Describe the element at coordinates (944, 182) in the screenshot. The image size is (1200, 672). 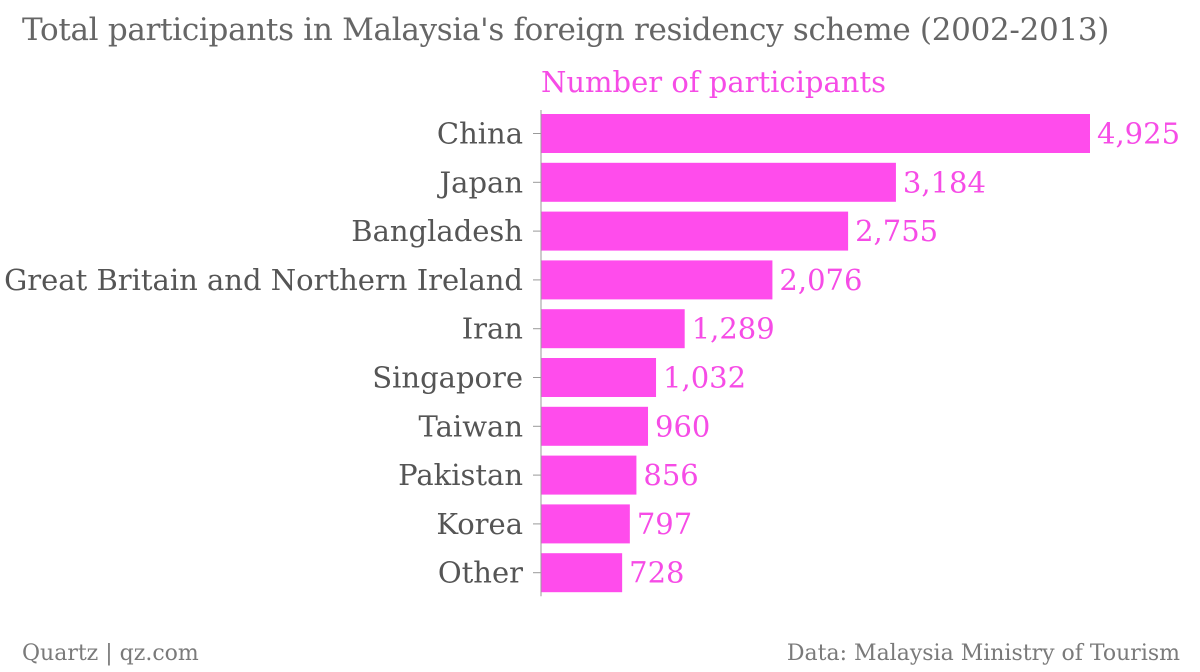
I see `value-label: 3,184` at that location.